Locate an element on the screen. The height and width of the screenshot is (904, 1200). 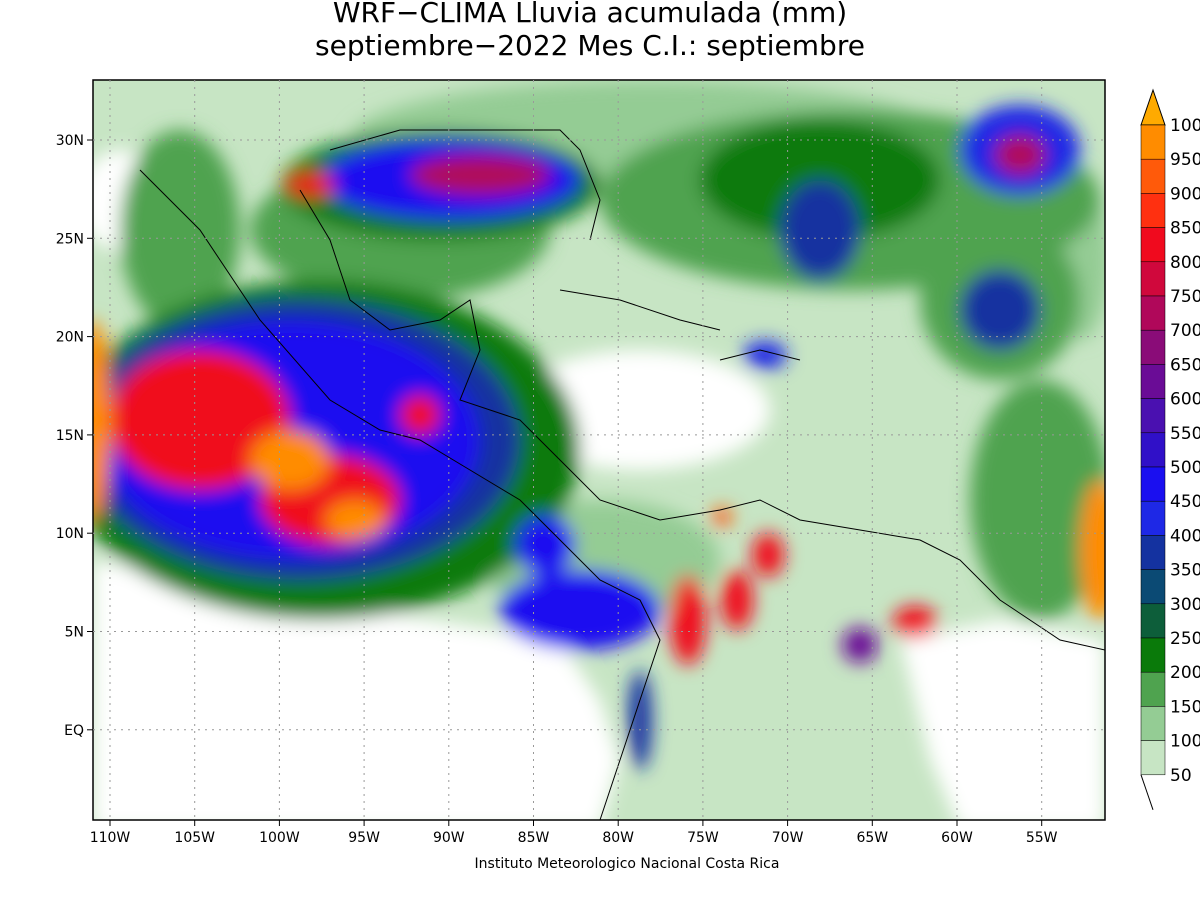
colorbar-label: 800 is located at coordinates (1185, 263).